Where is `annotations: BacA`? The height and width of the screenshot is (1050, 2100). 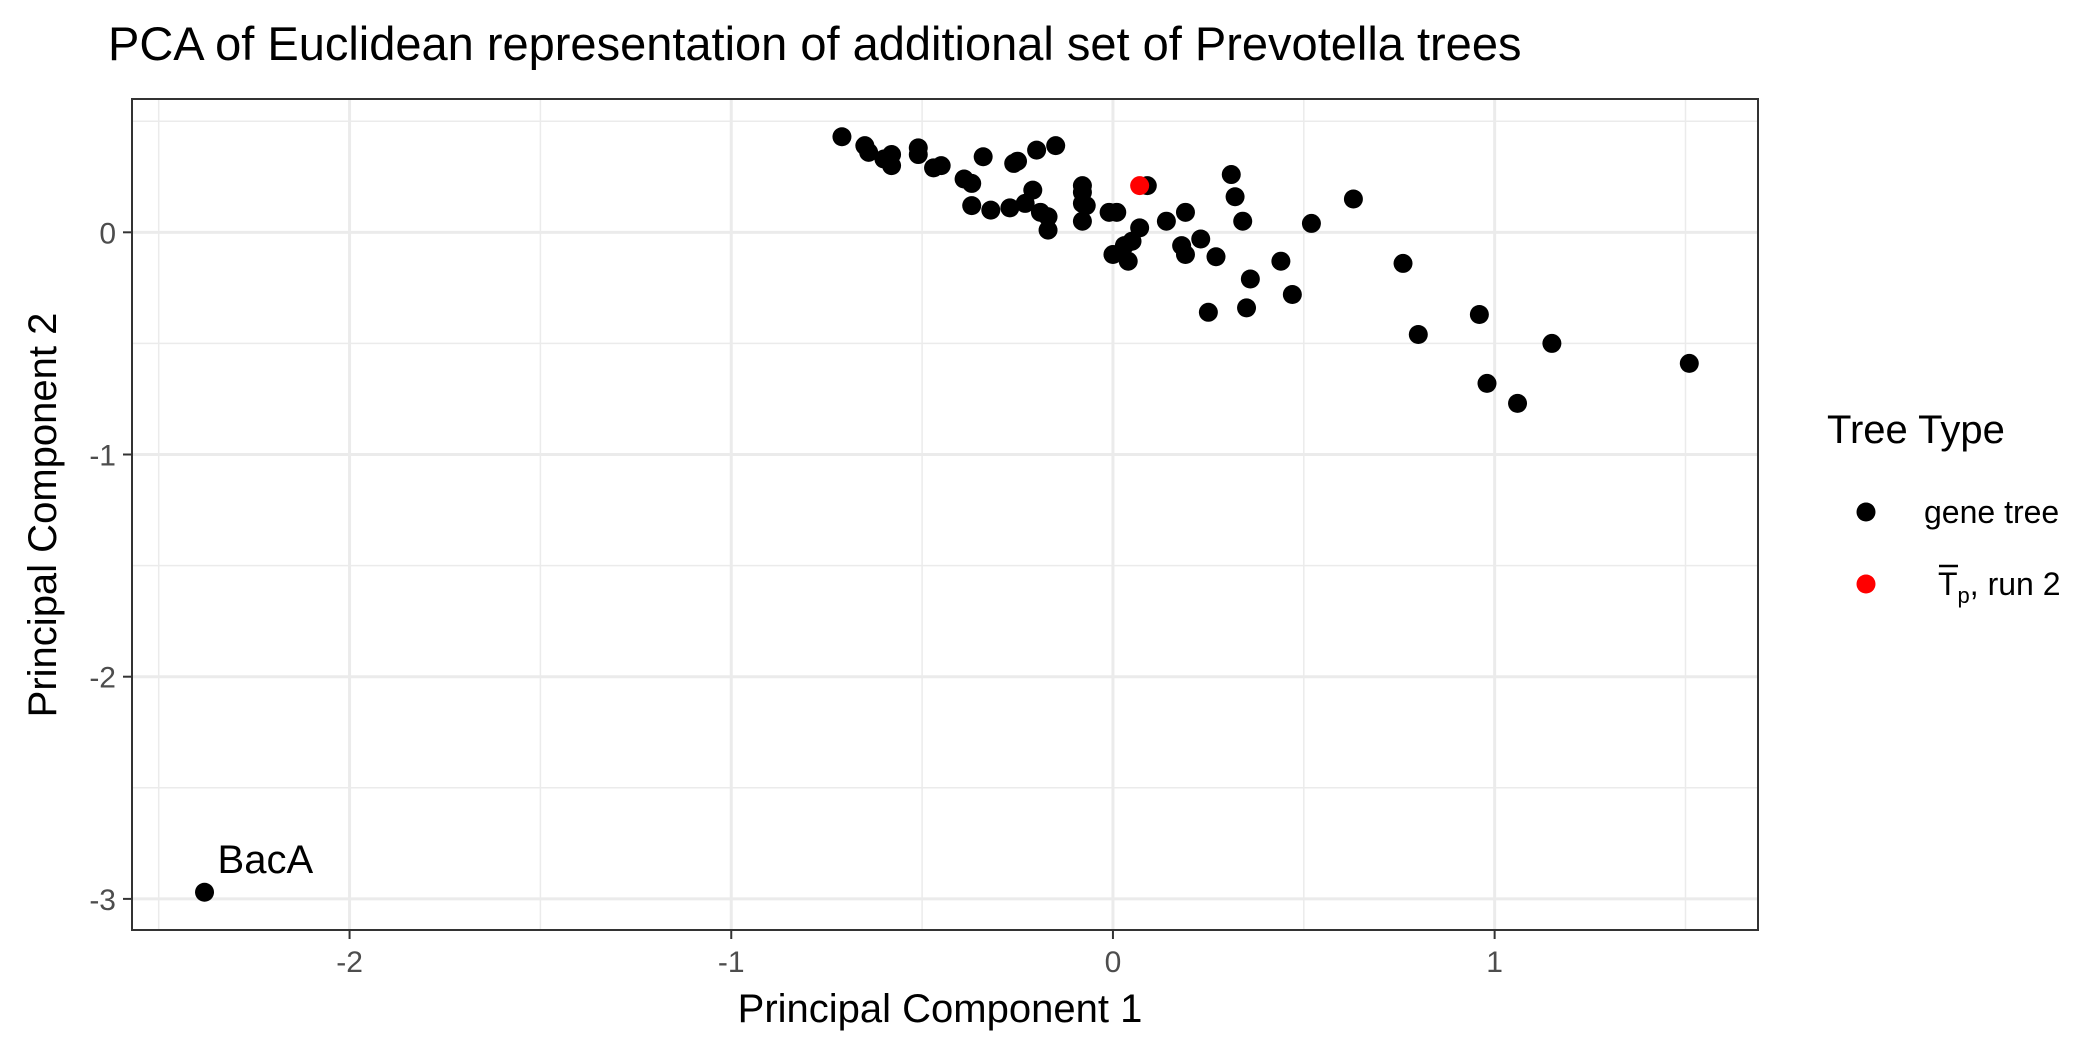
annotations: BacA is located at coordinates (266, 860).